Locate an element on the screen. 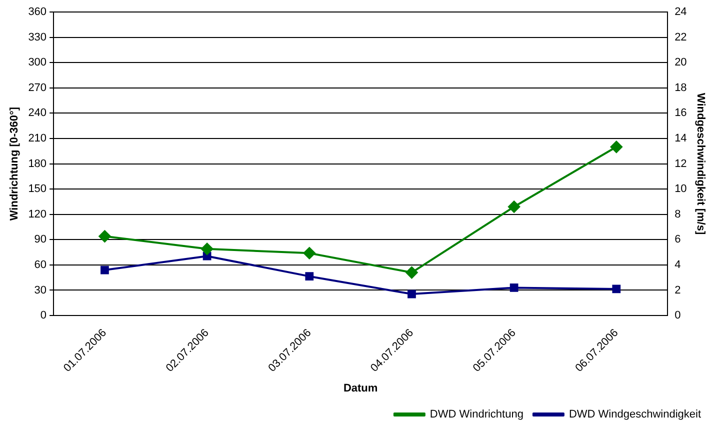 This screenshot has height=434, width=715. y2-tick-label: 8 is located at coordinates (677, 214).